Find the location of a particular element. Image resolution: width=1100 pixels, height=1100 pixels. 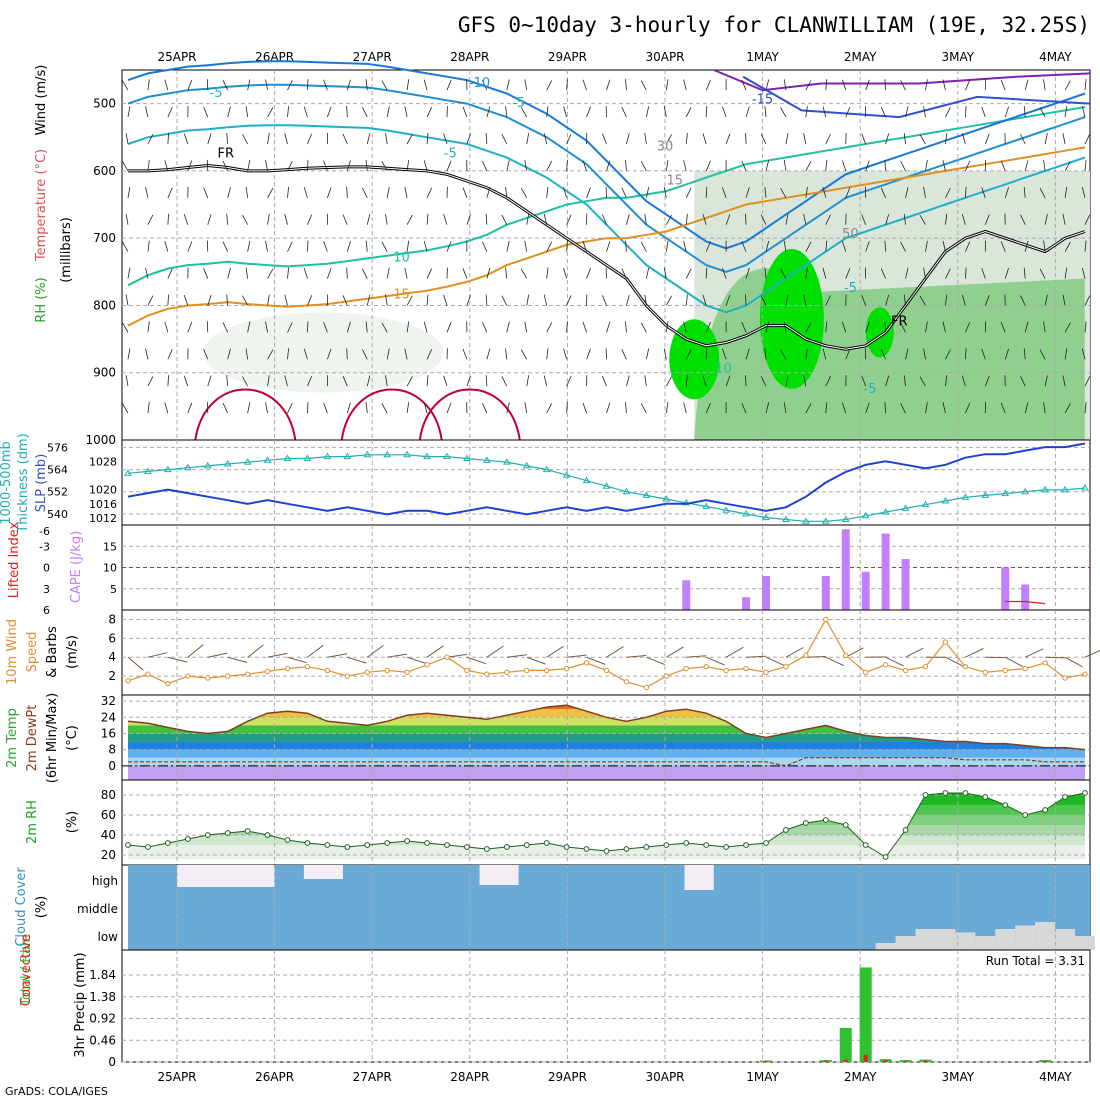

li-line is located at coordinates (1025, 602).